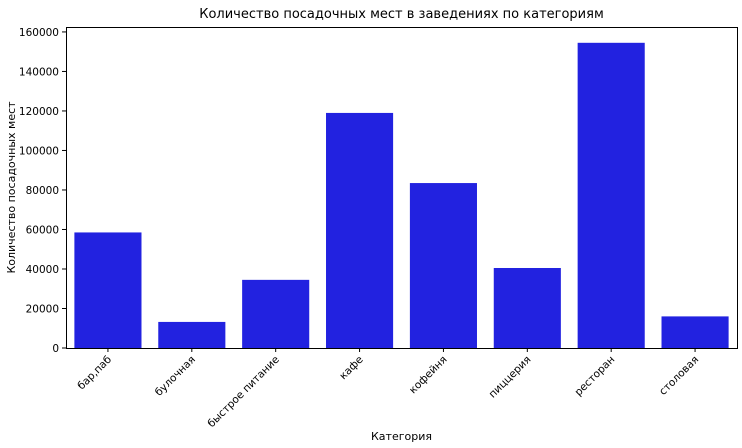 This screenshot has width=742, height=448. I want to click on x-tick-label: бар,паб, so click(94, 373).